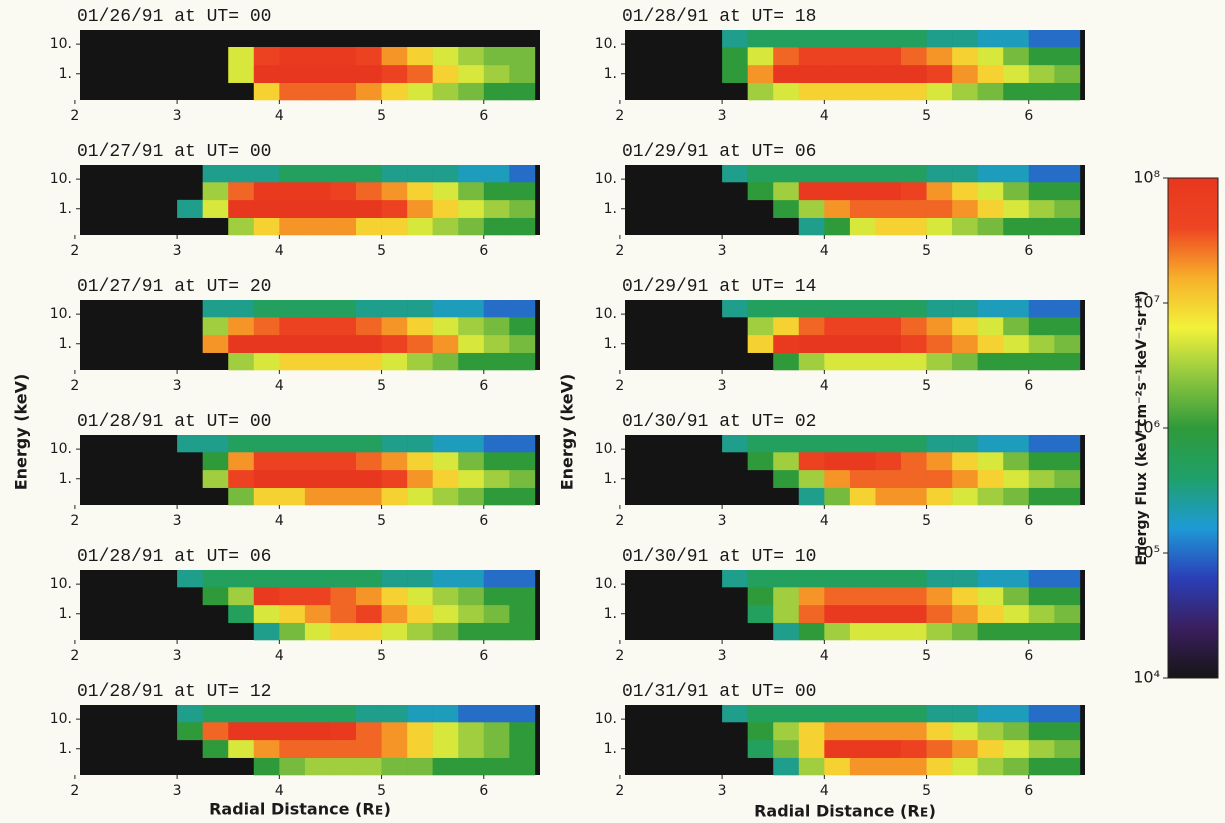 Image resolution: width=1225 pixels, height=823 pixels. Describe the element at coordinates (279, 656) in the screenshot. I see `x-tick-label: 4` at that location.